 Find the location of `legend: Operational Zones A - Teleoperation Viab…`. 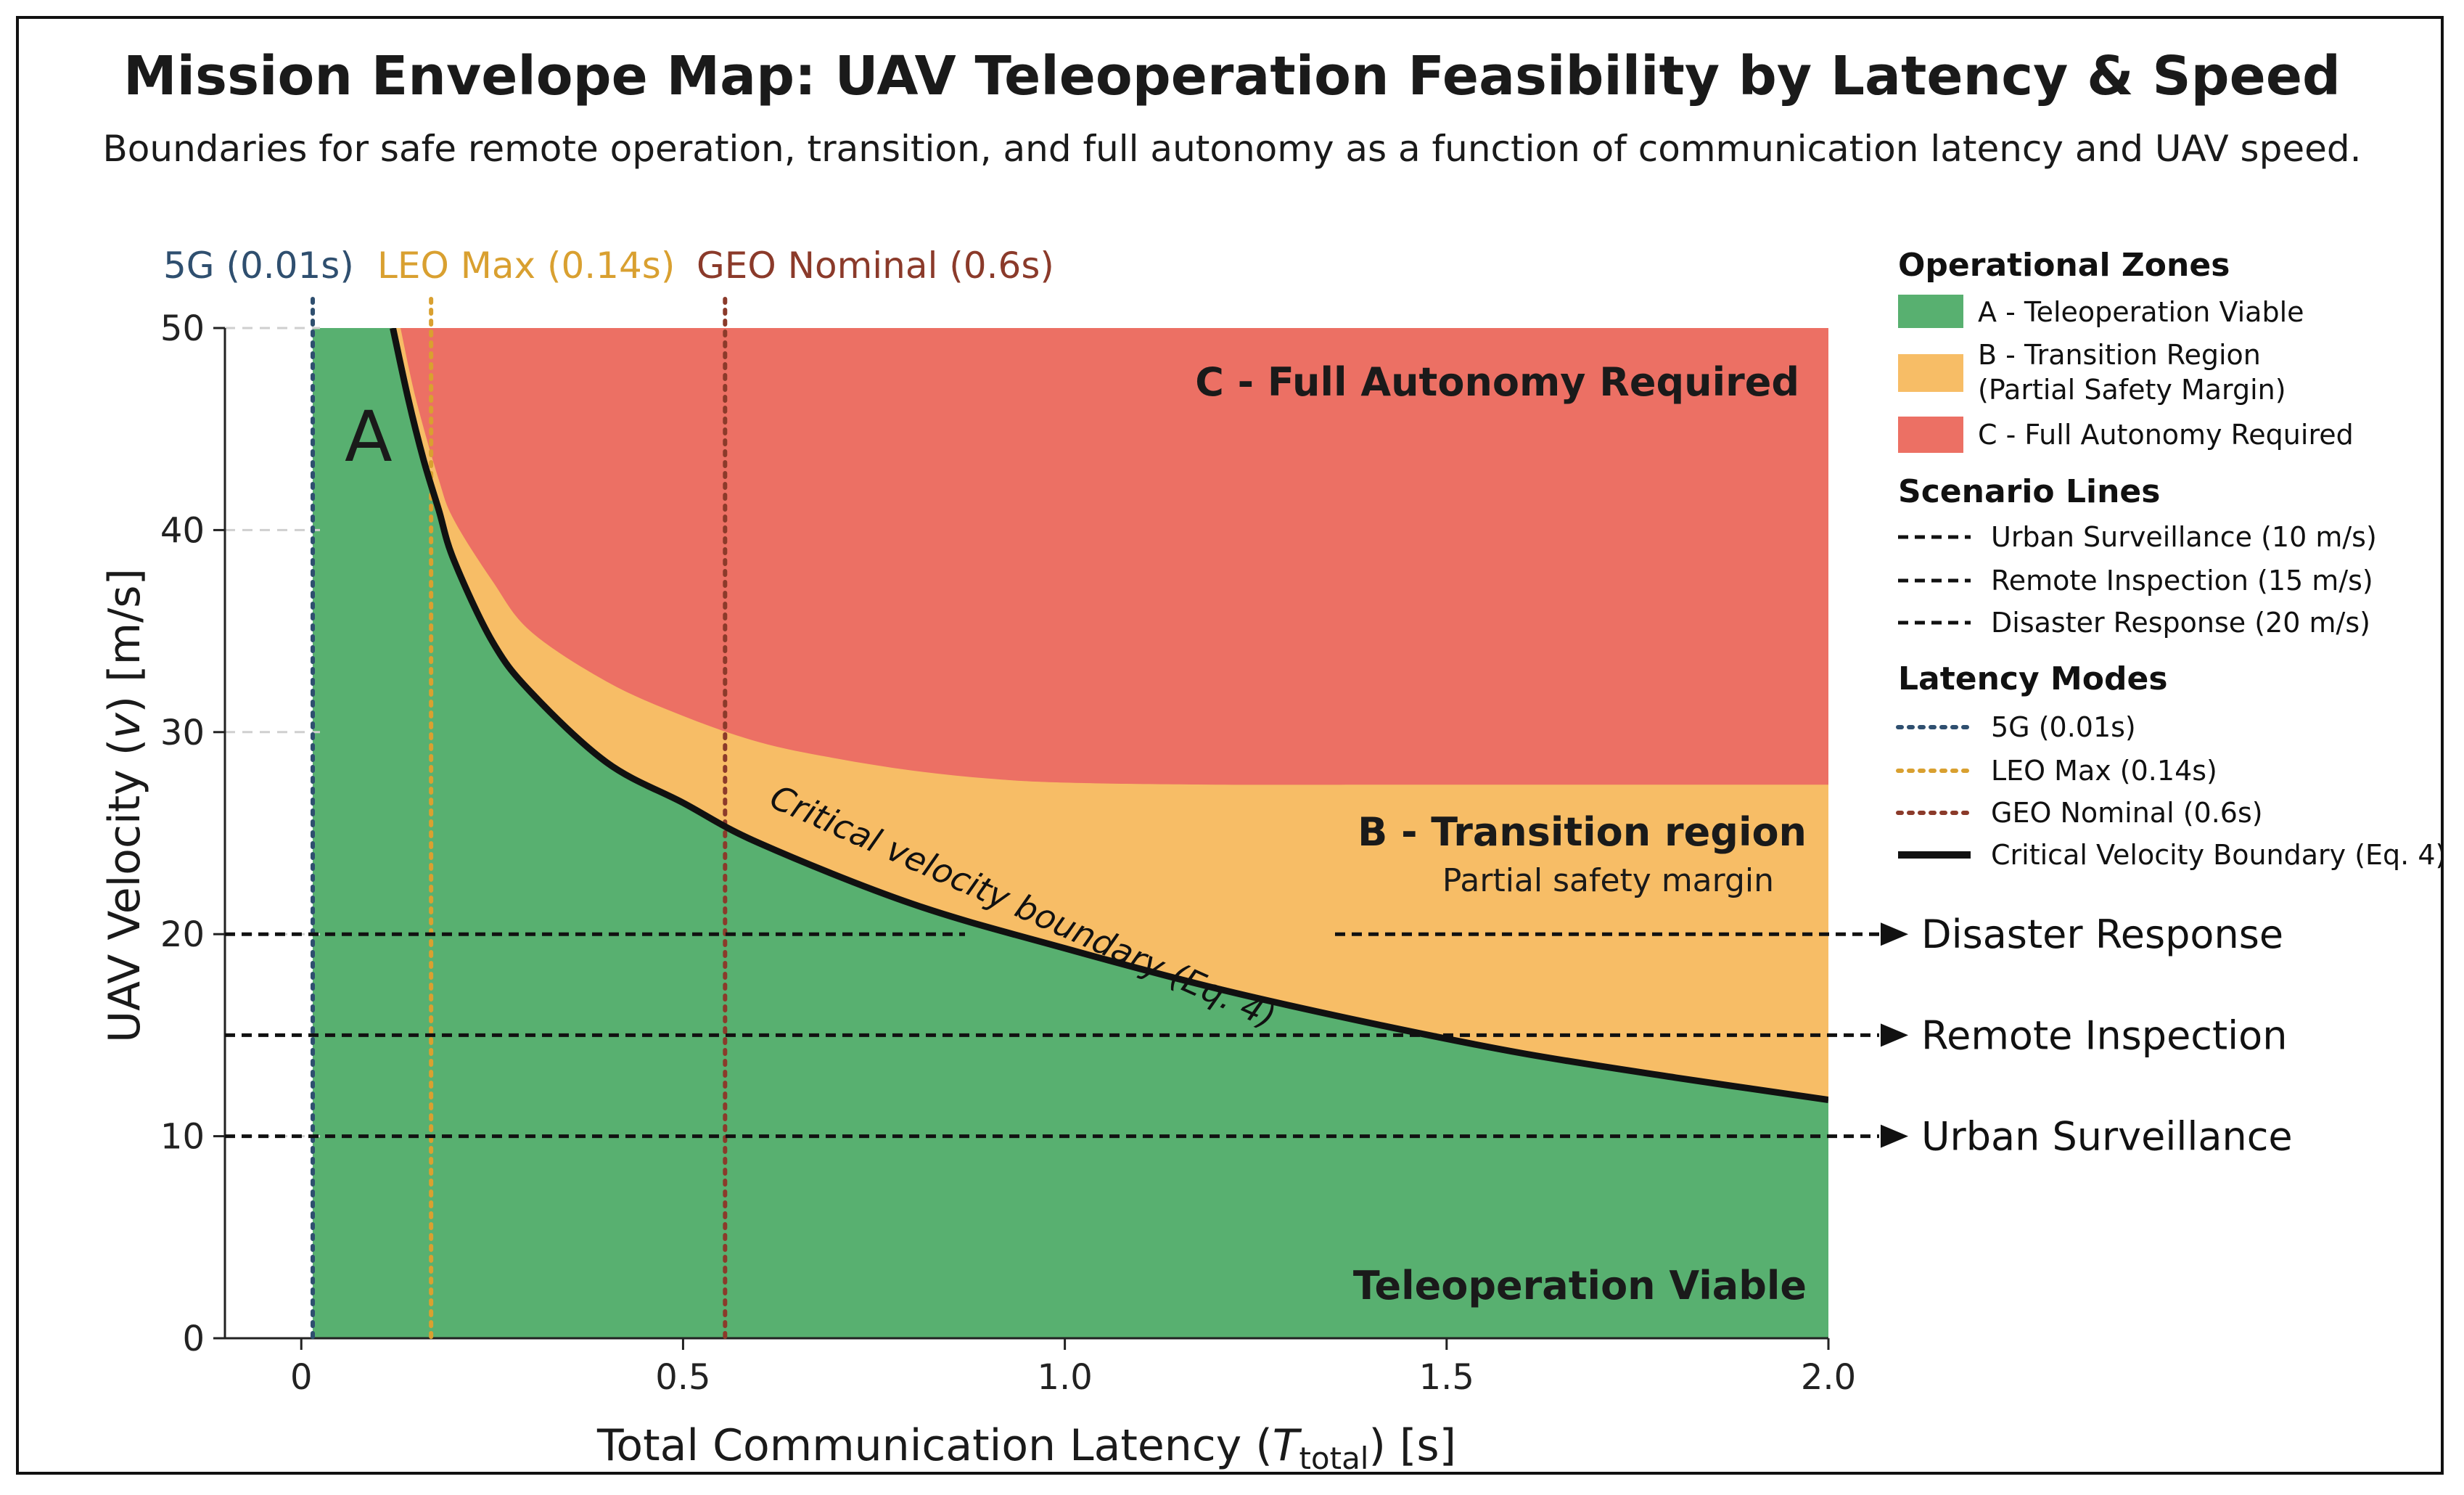

legend: Operational Zones A - Teleoperation Viab… is located at coordinates (2171, 559).